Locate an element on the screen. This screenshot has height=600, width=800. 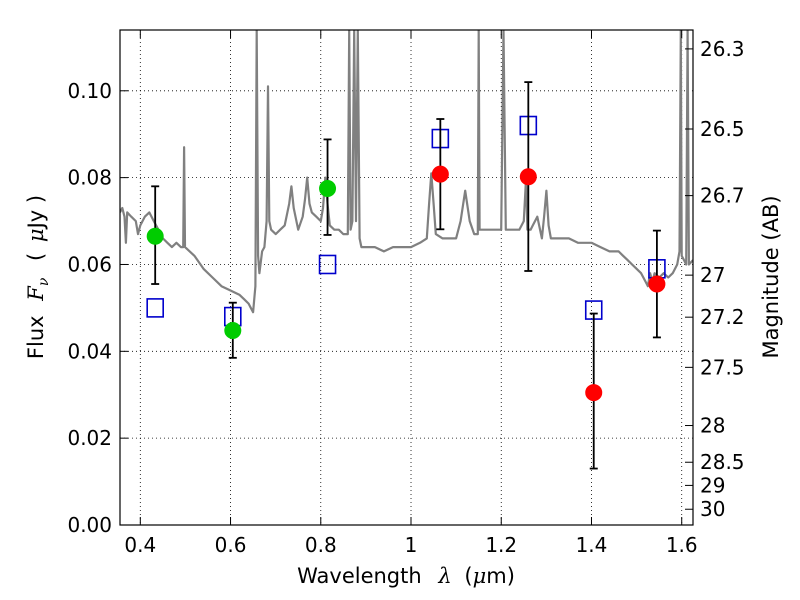
y-axis-label-unit-open: ( is located at coordinates (36, 257).